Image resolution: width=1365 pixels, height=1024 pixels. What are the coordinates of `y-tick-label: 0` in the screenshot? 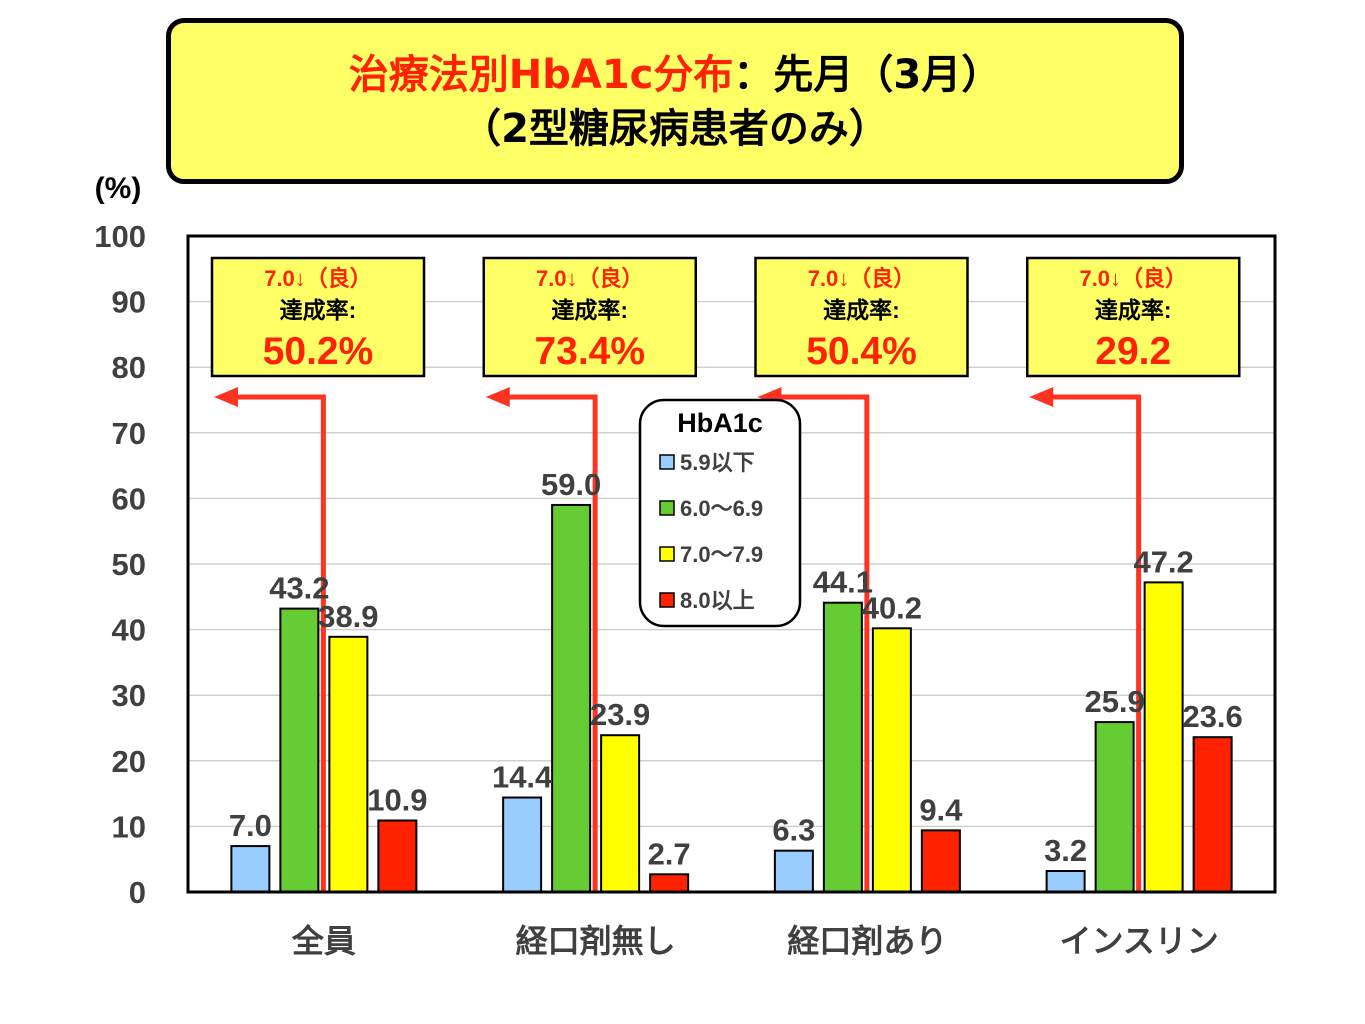 It's located at (137, 892).